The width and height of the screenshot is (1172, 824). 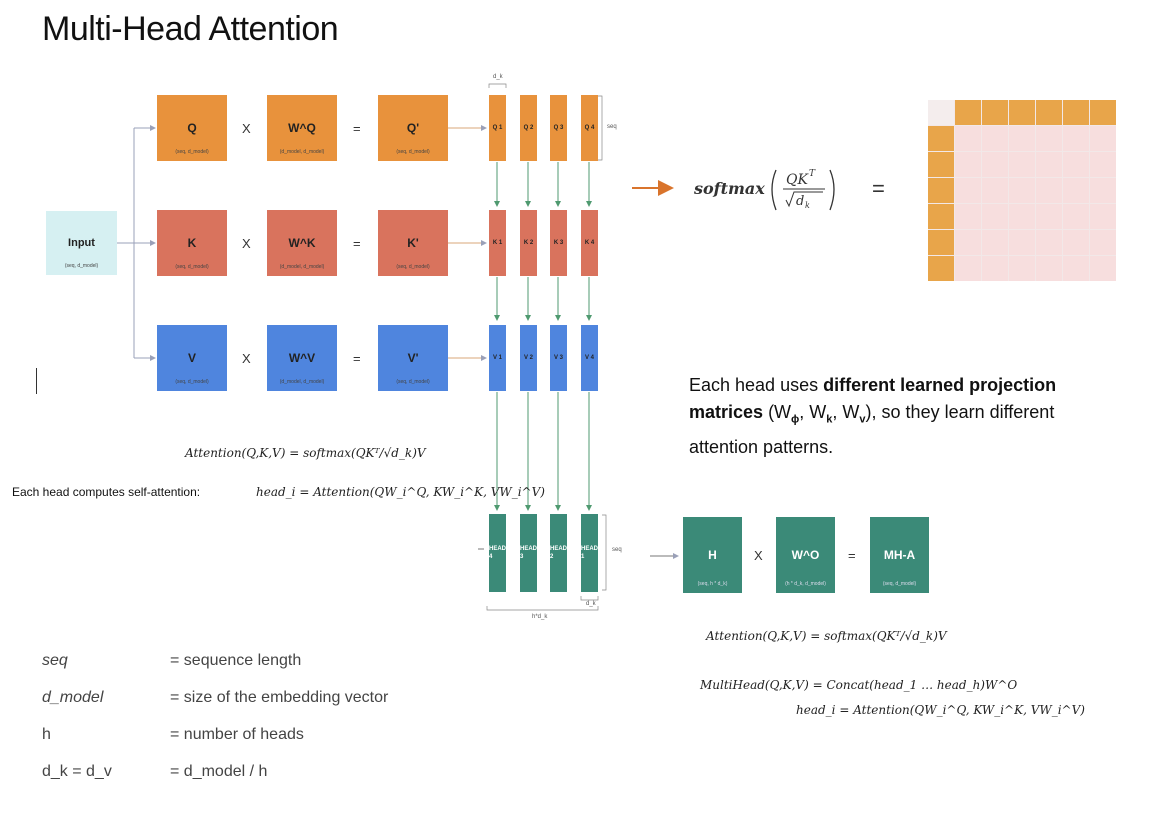 I want to click on head-bottom-bracket, so click(x=542, y=608).